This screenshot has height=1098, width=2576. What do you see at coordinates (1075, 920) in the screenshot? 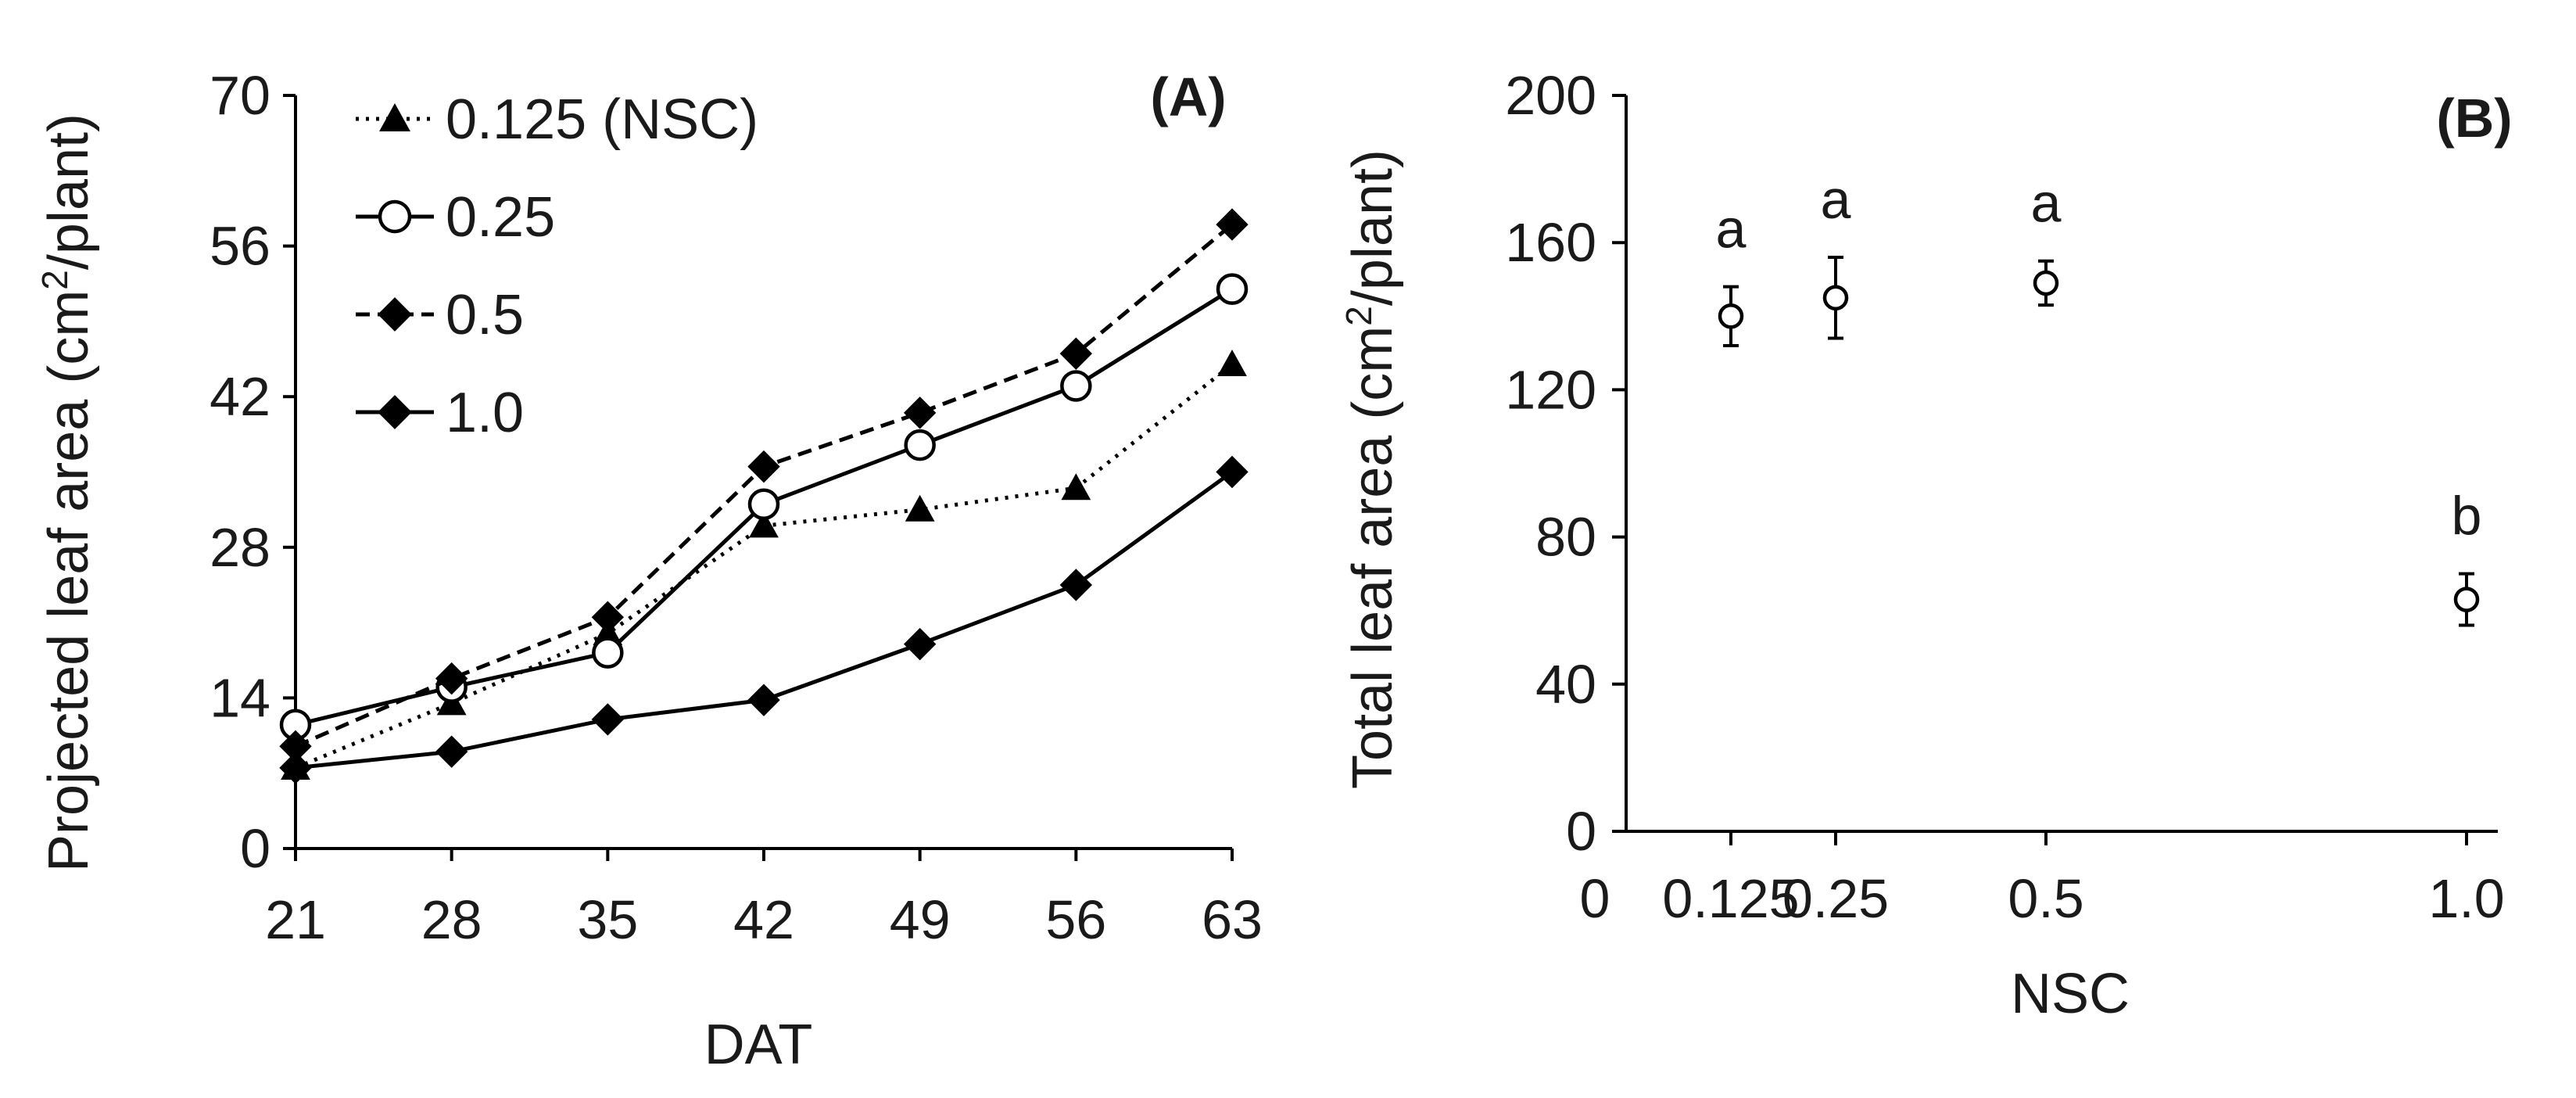
I see `panel-a-x-tick-label: 56` at bounding box center [1075, 920].